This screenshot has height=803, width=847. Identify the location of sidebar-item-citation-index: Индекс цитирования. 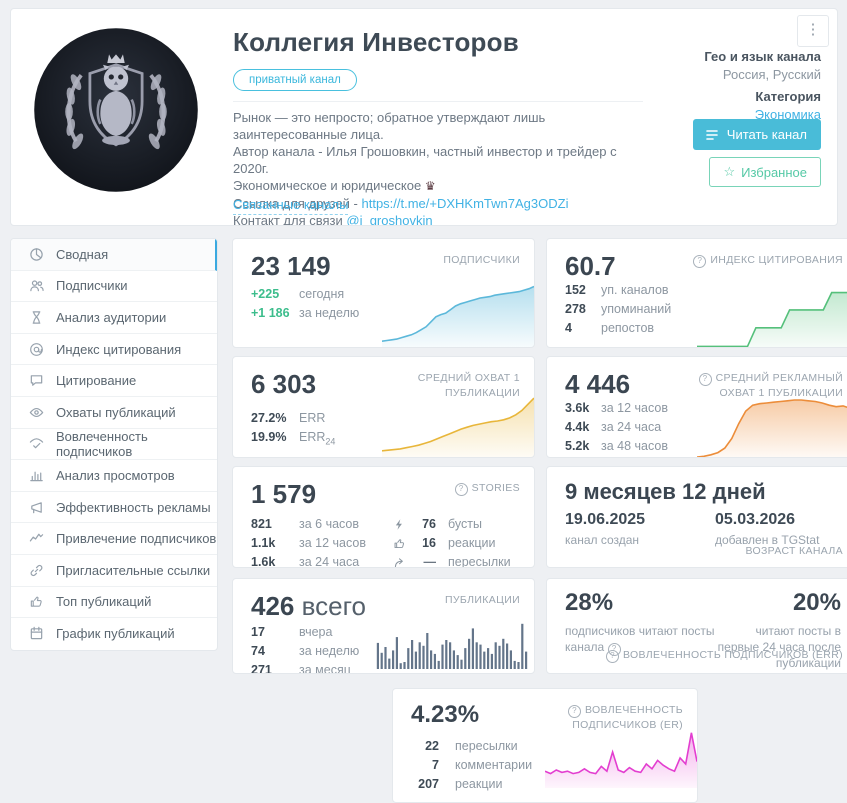
(114, 350).